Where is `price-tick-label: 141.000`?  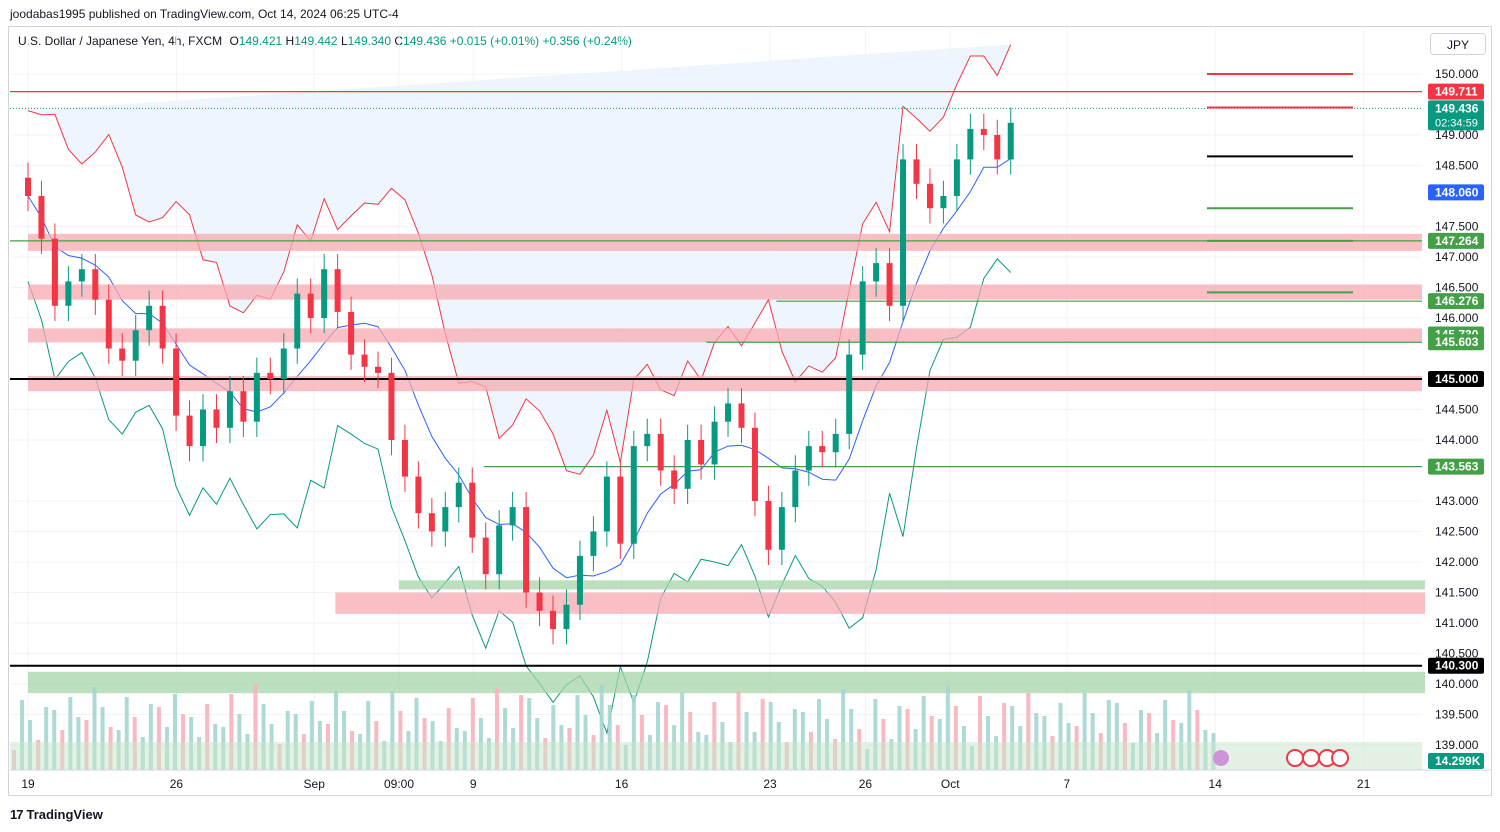 price-tick-label: 141.000 is located at coordinates (1457, 623).